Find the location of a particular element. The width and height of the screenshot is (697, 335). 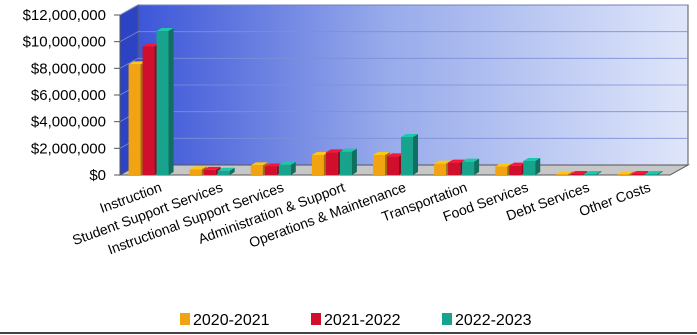

legend: 2020-2021 2021-2022 2022-2023 is located at coordinates (356, 320).